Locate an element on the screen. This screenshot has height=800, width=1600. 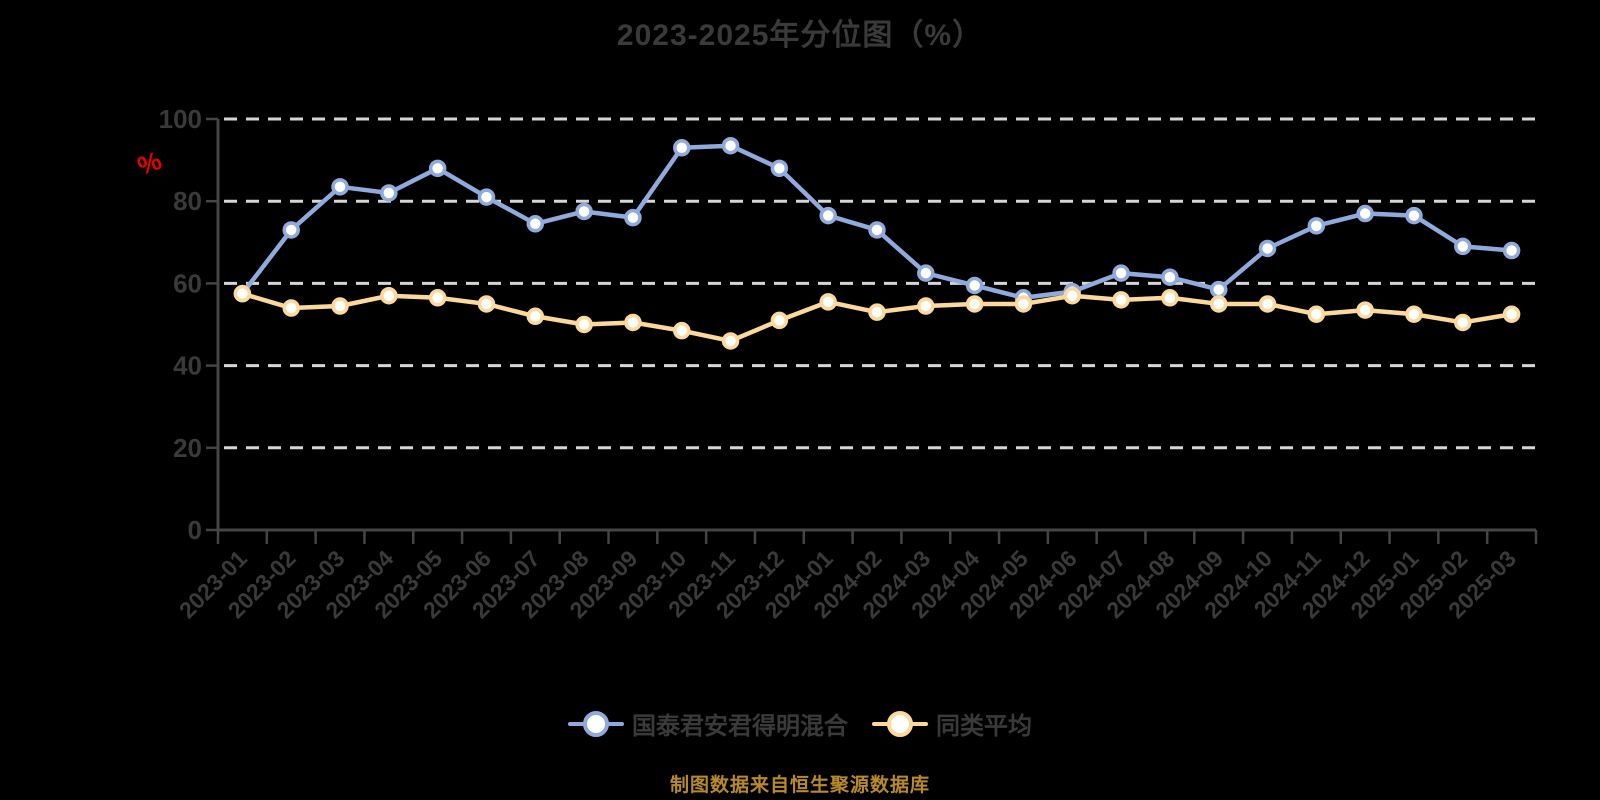
legend-item-fund: 国泰君安君得明混合 is located at coordinates (708, 723).